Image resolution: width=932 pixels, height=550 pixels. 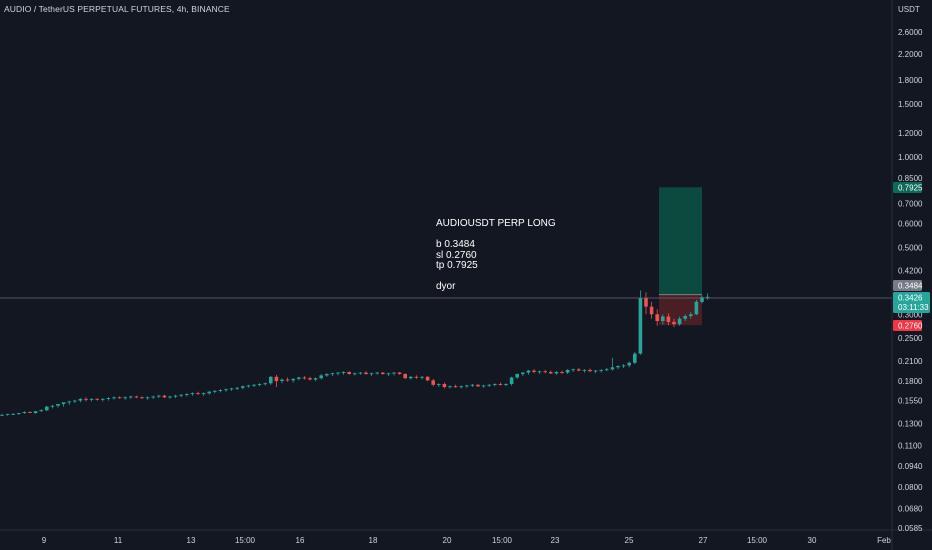 What do you see at coordinates (447, 540) in the screenshot?
I see `time-tick-label: 20` at bounding box center [447, 540].